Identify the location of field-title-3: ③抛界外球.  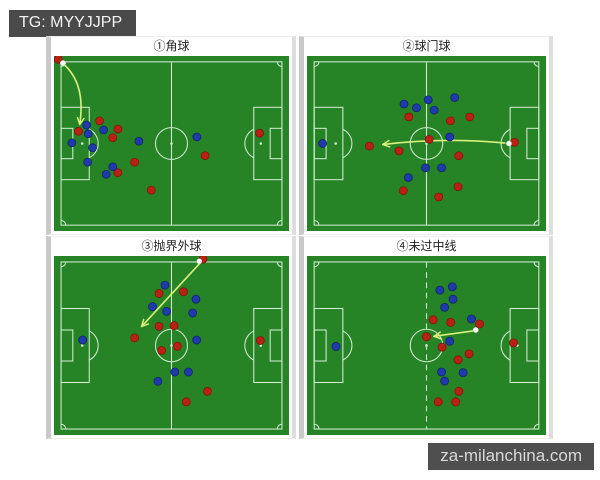
(171, 246).